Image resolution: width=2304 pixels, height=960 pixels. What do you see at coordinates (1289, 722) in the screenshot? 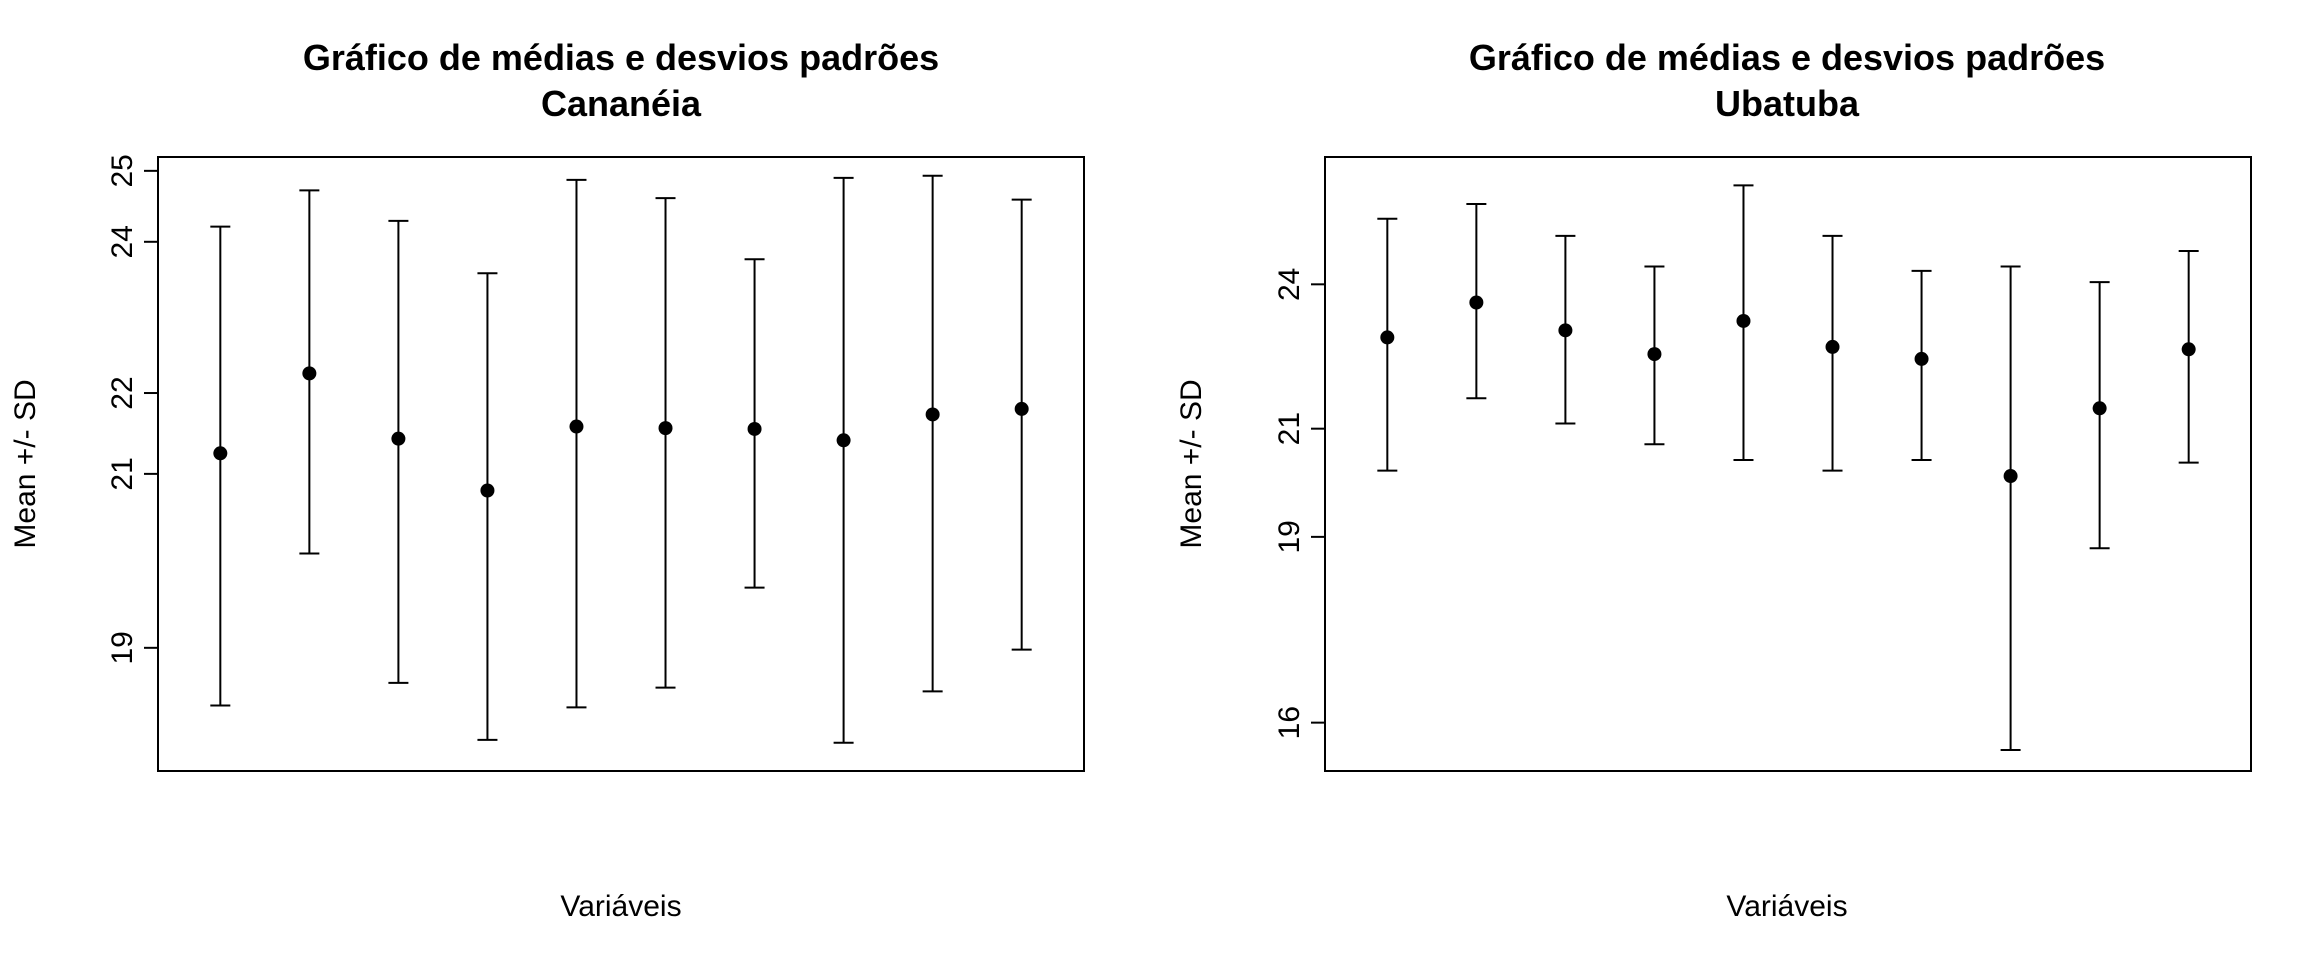
I see `y-tick-label: 16` at bounding box center [1289, 722].